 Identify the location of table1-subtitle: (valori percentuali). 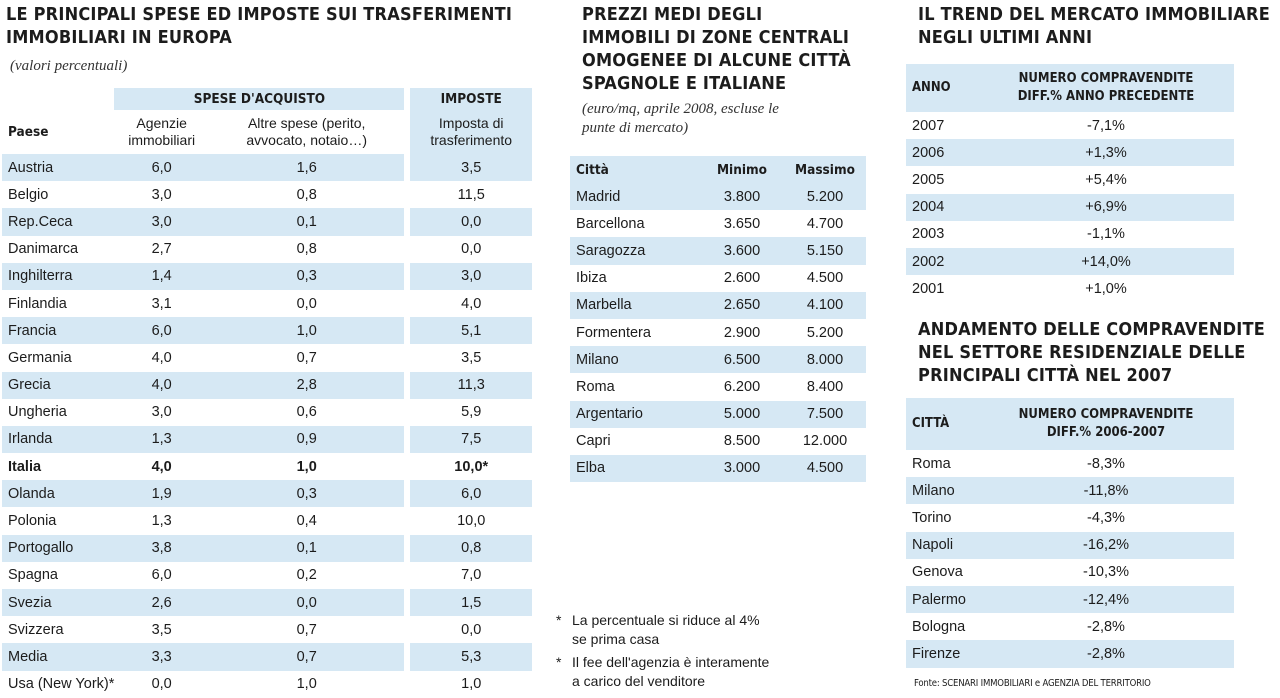
(69, 66).